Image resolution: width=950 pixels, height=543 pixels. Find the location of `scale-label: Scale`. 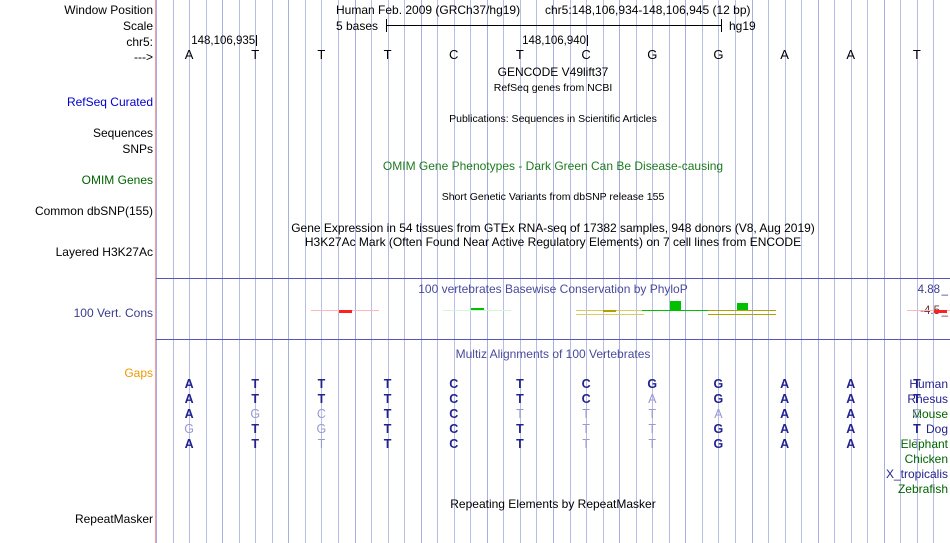

scale-label: Scale is located at coordinates (137, 26).